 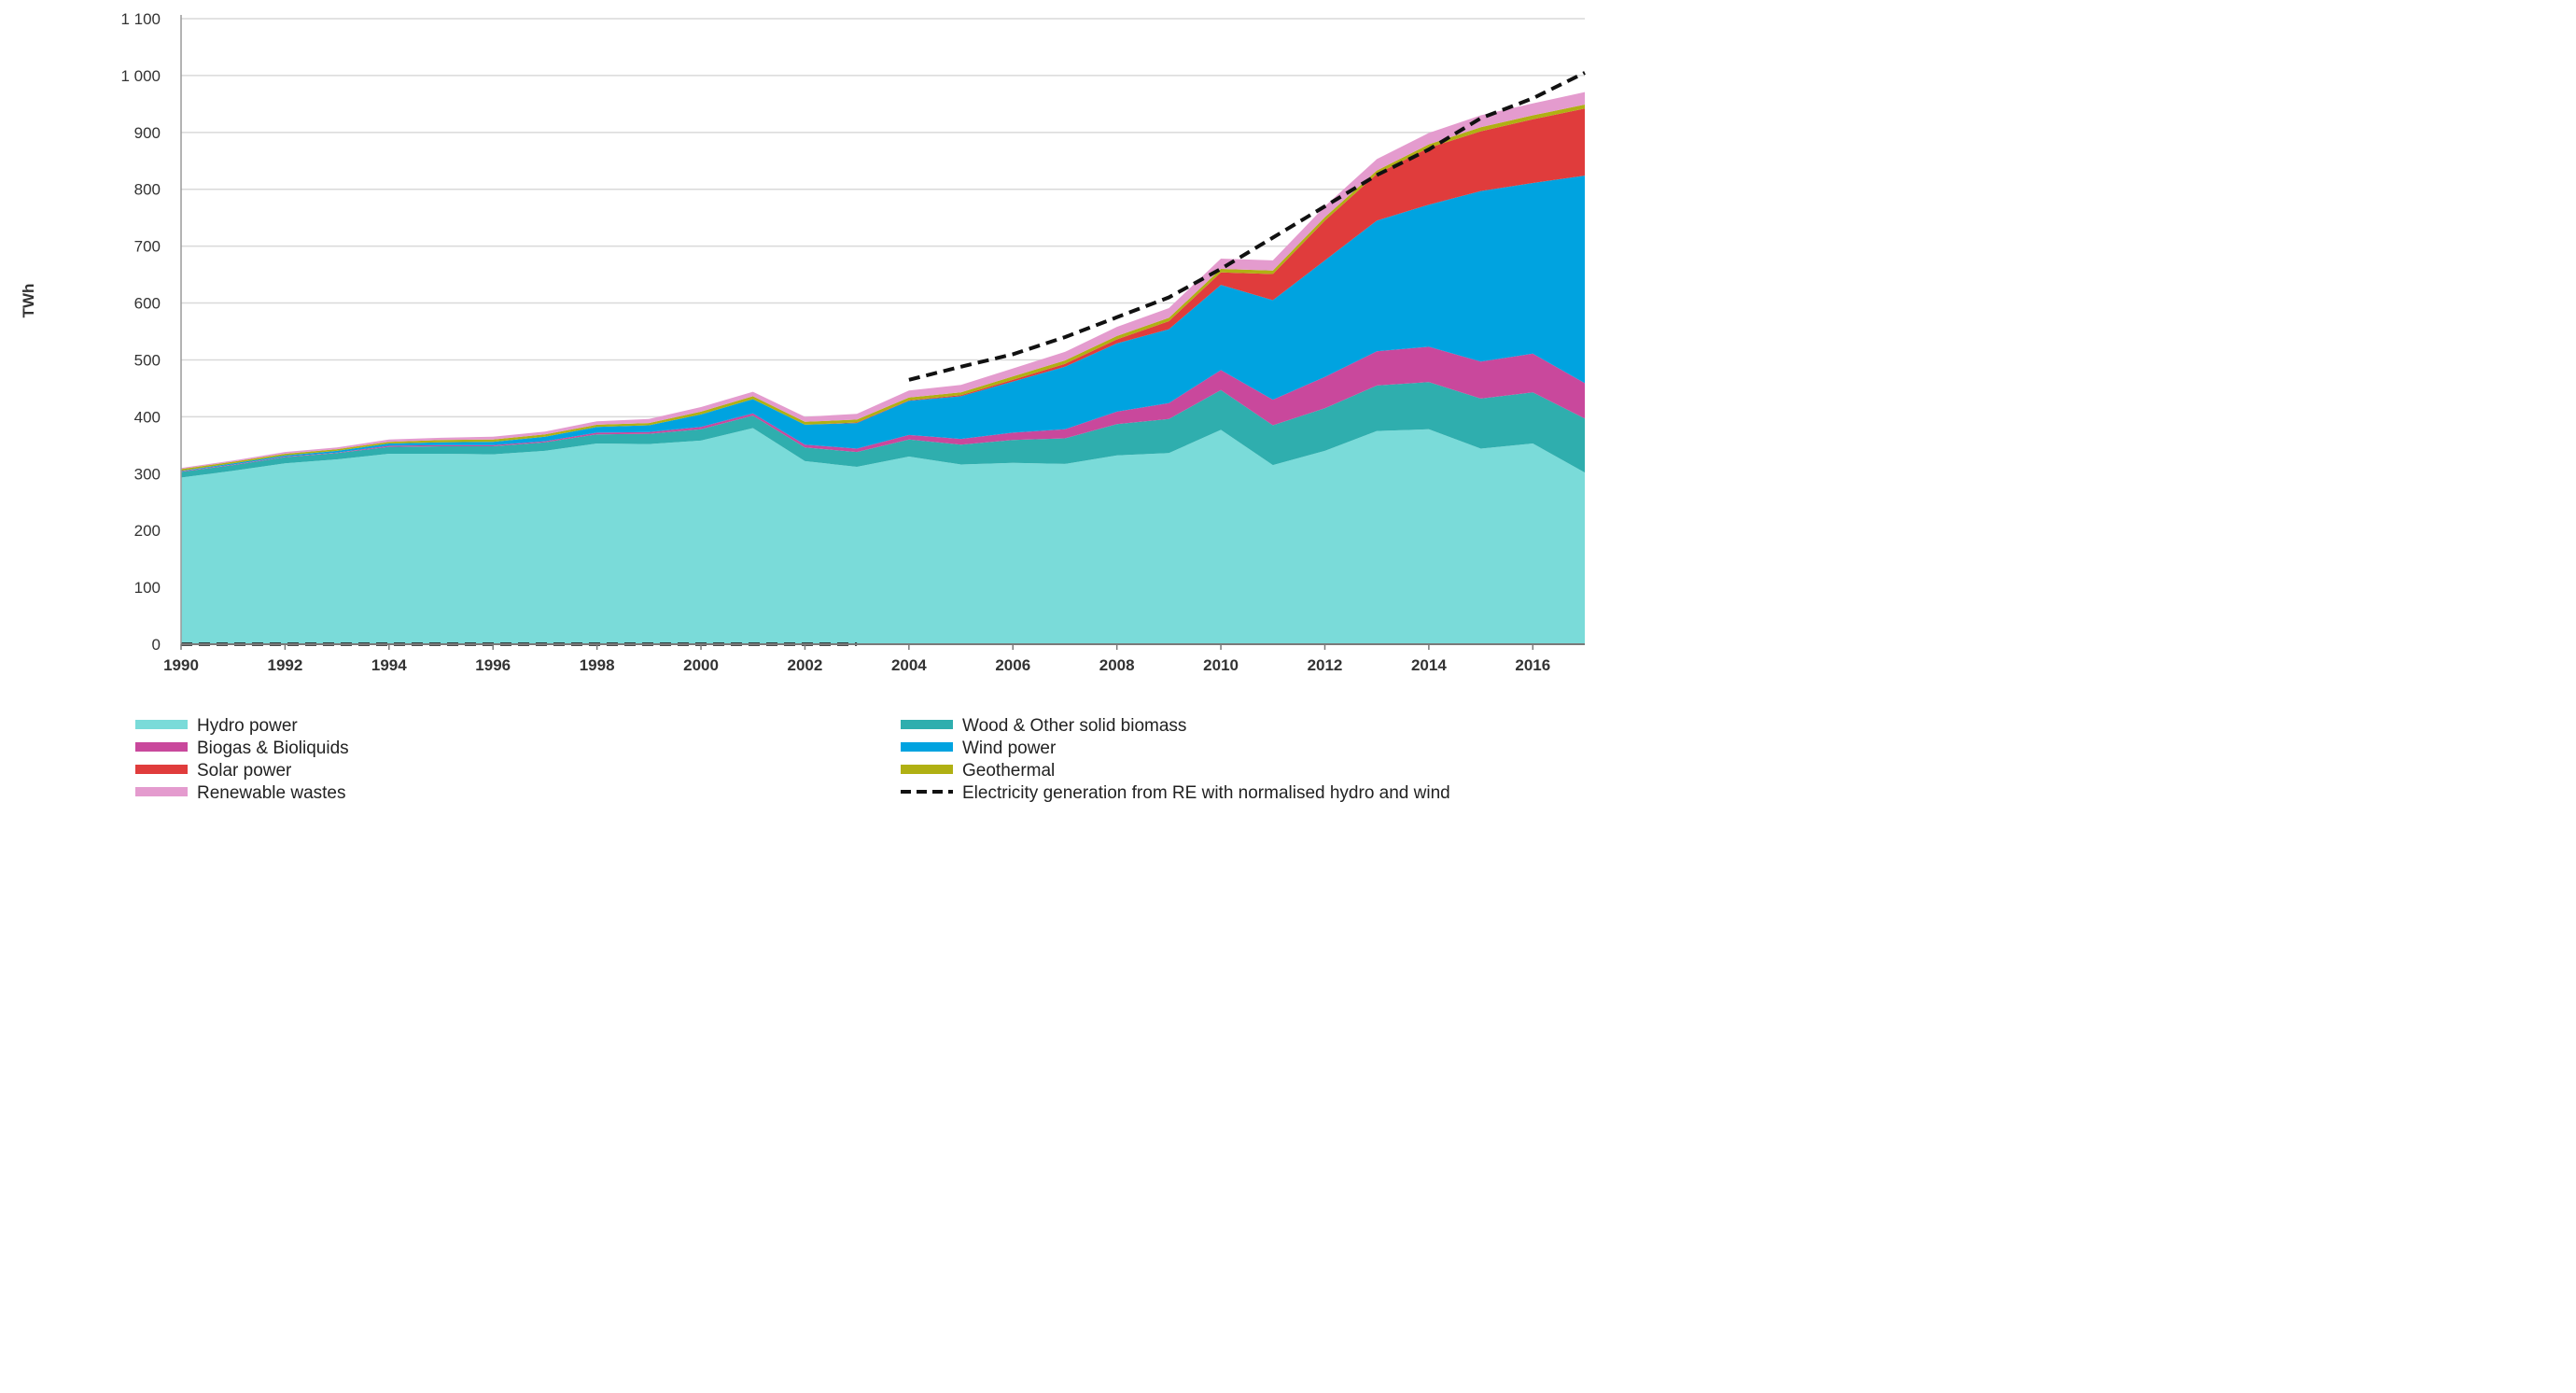 What do you see at coordinates (271, 793) in the screenshot?
I see `legend-label: Renewable wastes` at bounding box center [271, 793].